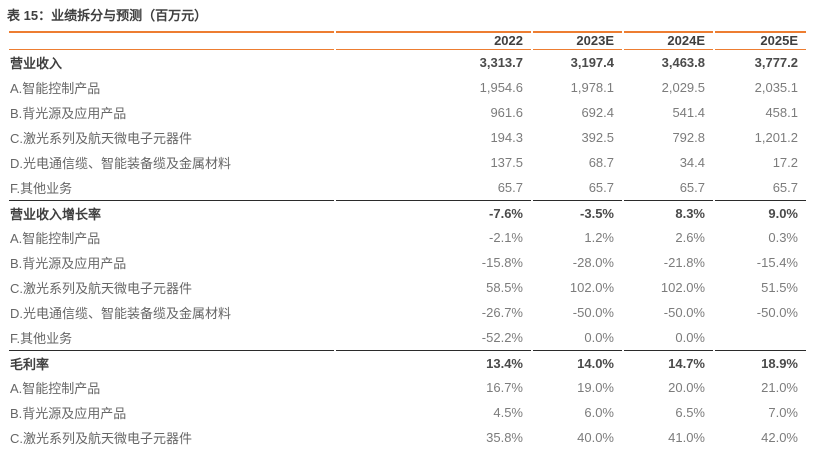 This screenshot has height=475, width=813. What do you see at coordinates (779, 287) in the screenshot?
I see `cell-value: 51.5%` at bounding box center [779, 287].